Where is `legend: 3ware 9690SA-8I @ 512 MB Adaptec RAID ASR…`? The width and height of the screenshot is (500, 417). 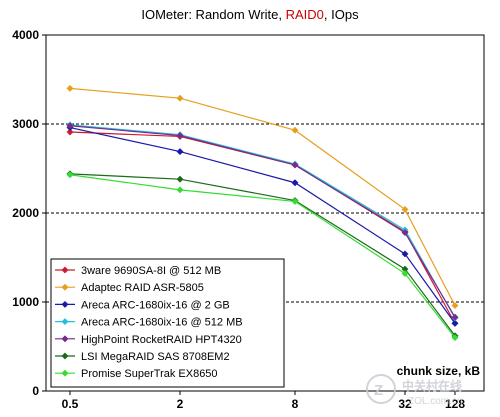
legend: 3ware 9690SA-8I @ 512 MB Adaptec RAID ASR… is located at coordinates (167, 323).